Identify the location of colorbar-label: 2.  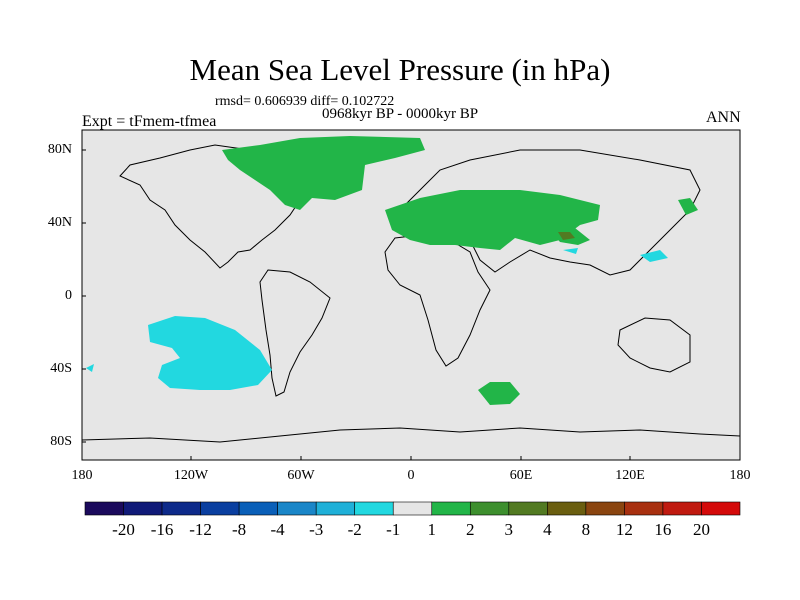
(470, 529).